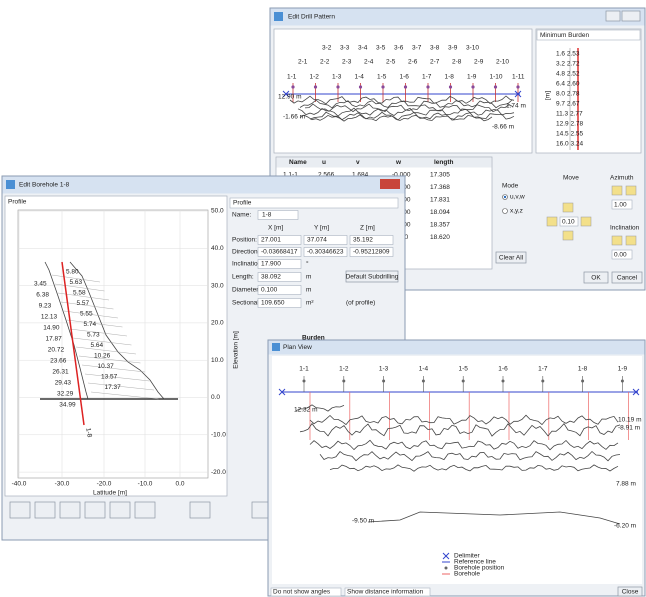  Describe the element at coordinates (548, 95) in the screenshot. I see `axis-label: [m]` at that location.